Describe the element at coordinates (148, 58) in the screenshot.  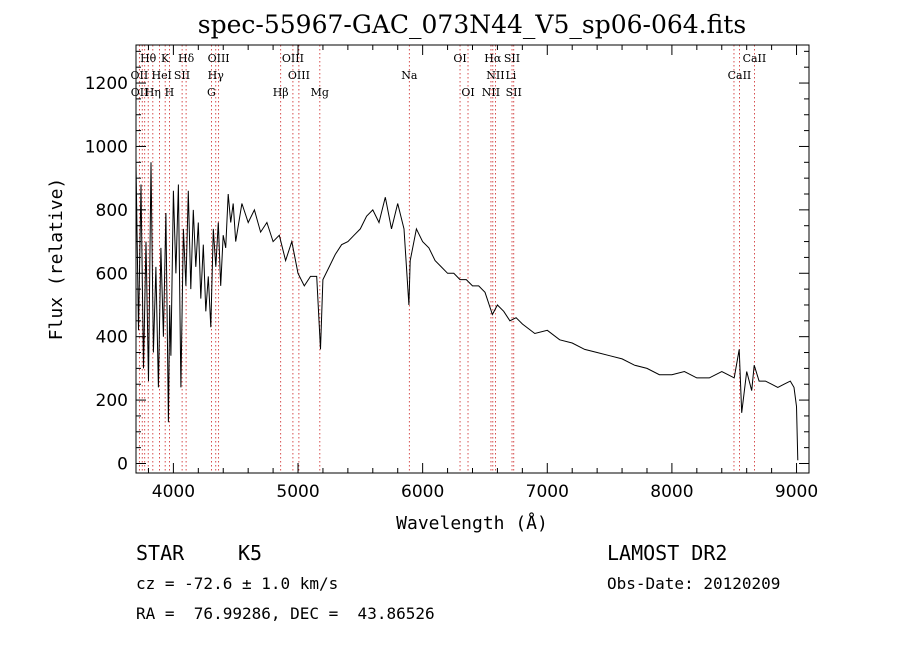
I see `spectral-line-label: Hθ` at that location.